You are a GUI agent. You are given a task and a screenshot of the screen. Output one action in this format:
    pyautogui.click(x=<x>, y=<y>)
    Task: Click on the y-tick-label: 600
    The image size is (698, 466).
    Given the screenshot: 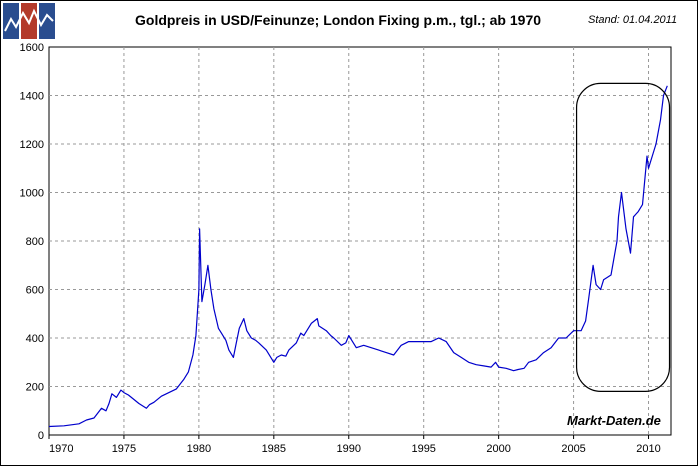 What is the action you would take?
    pyautogui.click(x=35, y=291)
    